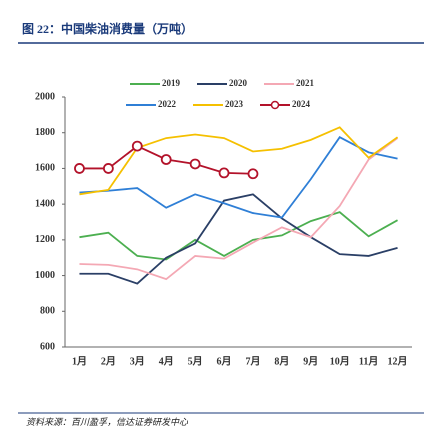 The width and height of the screenshot is (438, 439). What do you see at coordinates (368, 361) in the screenshot?
I see `x-tick-label: 11月` at bounding box center [368, 361].